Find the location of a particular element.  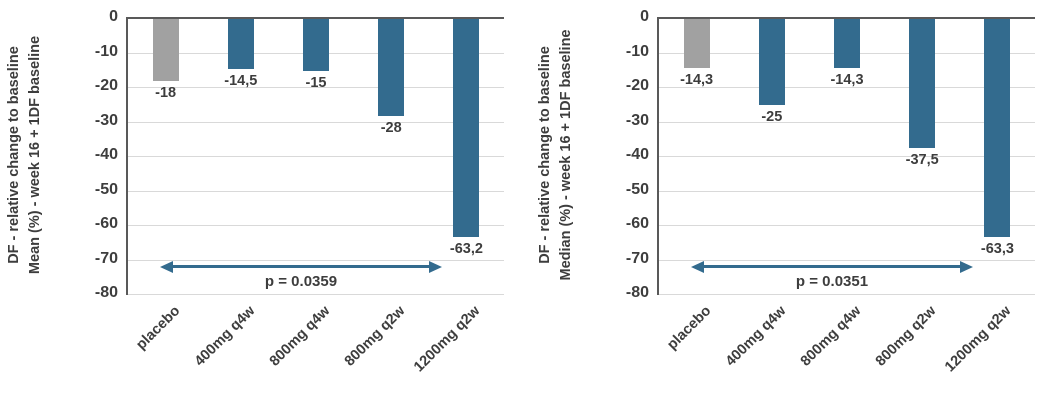

bar-value-label: -15 is located at coordinates (316, 82).